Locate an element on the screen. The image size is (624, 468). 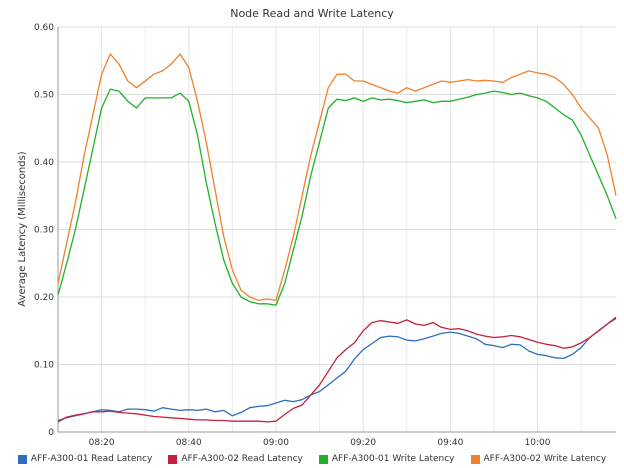
y-axis-label: Average Latency (Milliseconds) is located at coordinates (22, 228).